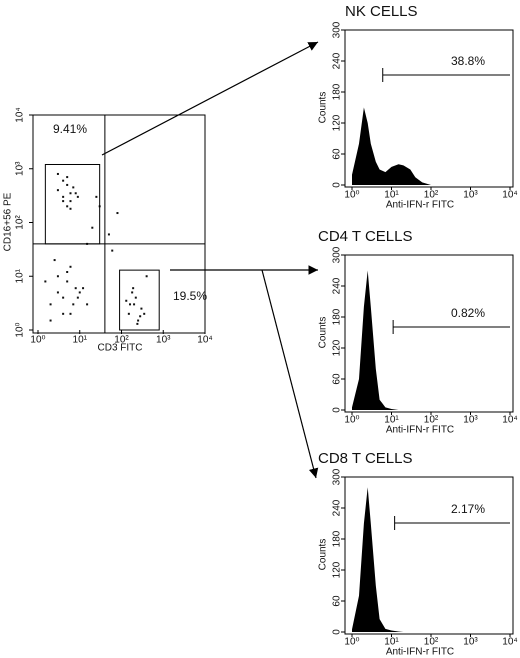 The image size is (520, 658). Describe the element at coordinates (70, 129) in the screenshot. I see `gate-label: 9.41%` at that location.